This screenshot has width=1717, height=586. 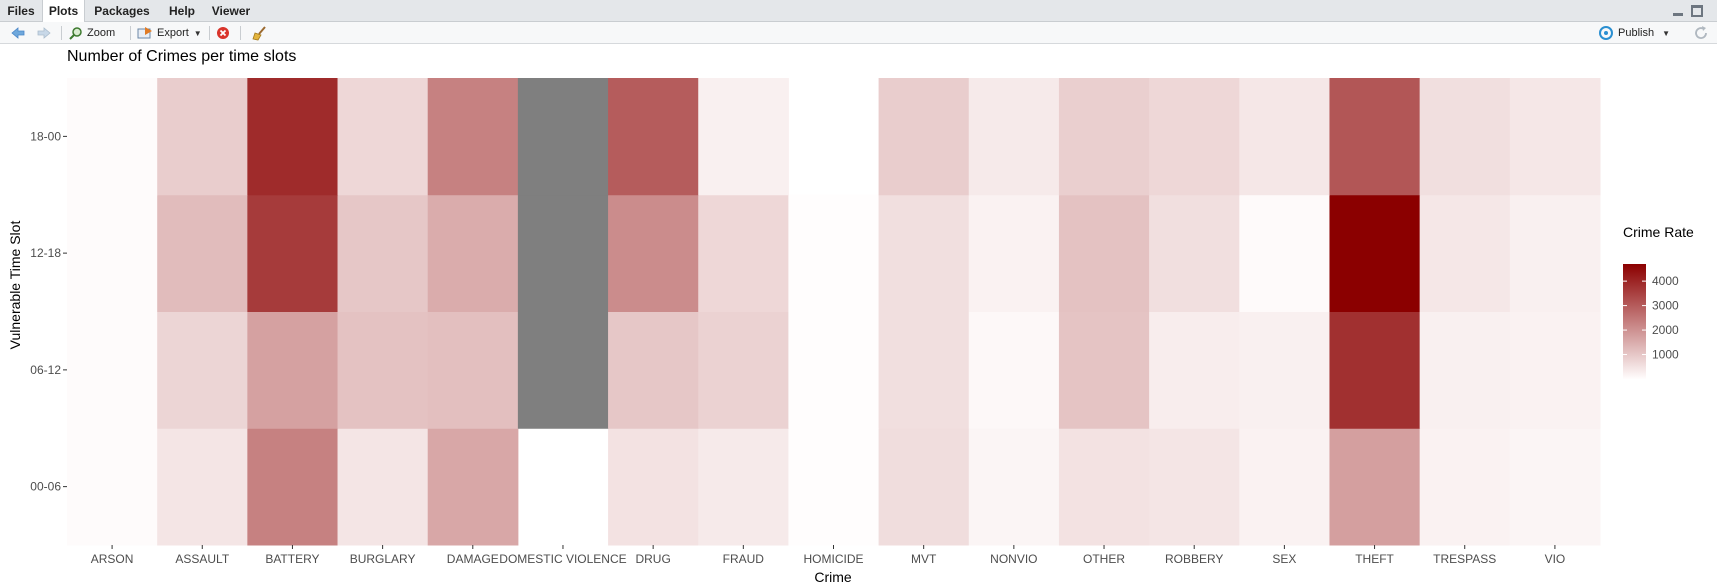 I want to click on tab-plots: Plots, so click(x=63, y=11).